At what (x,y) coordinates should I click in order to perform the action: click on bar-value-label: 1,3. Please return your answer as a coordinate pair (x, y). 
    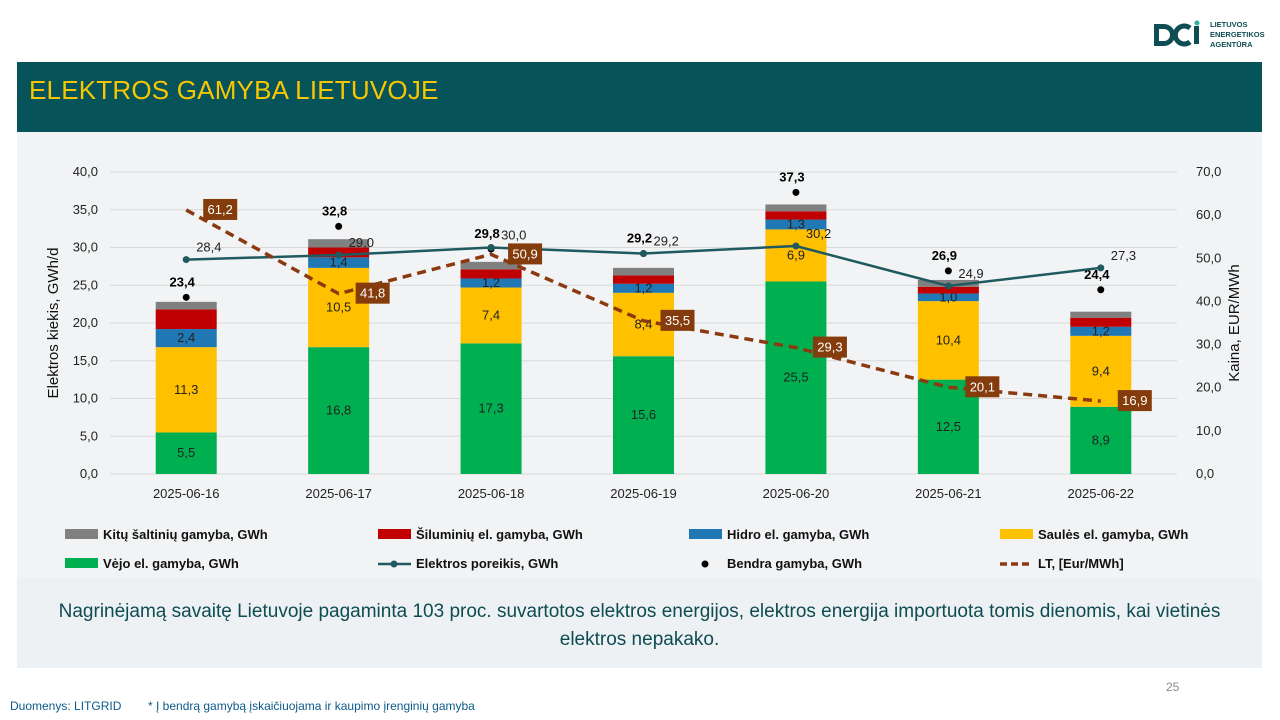
    Looking at the image, I should click on (796, 223).